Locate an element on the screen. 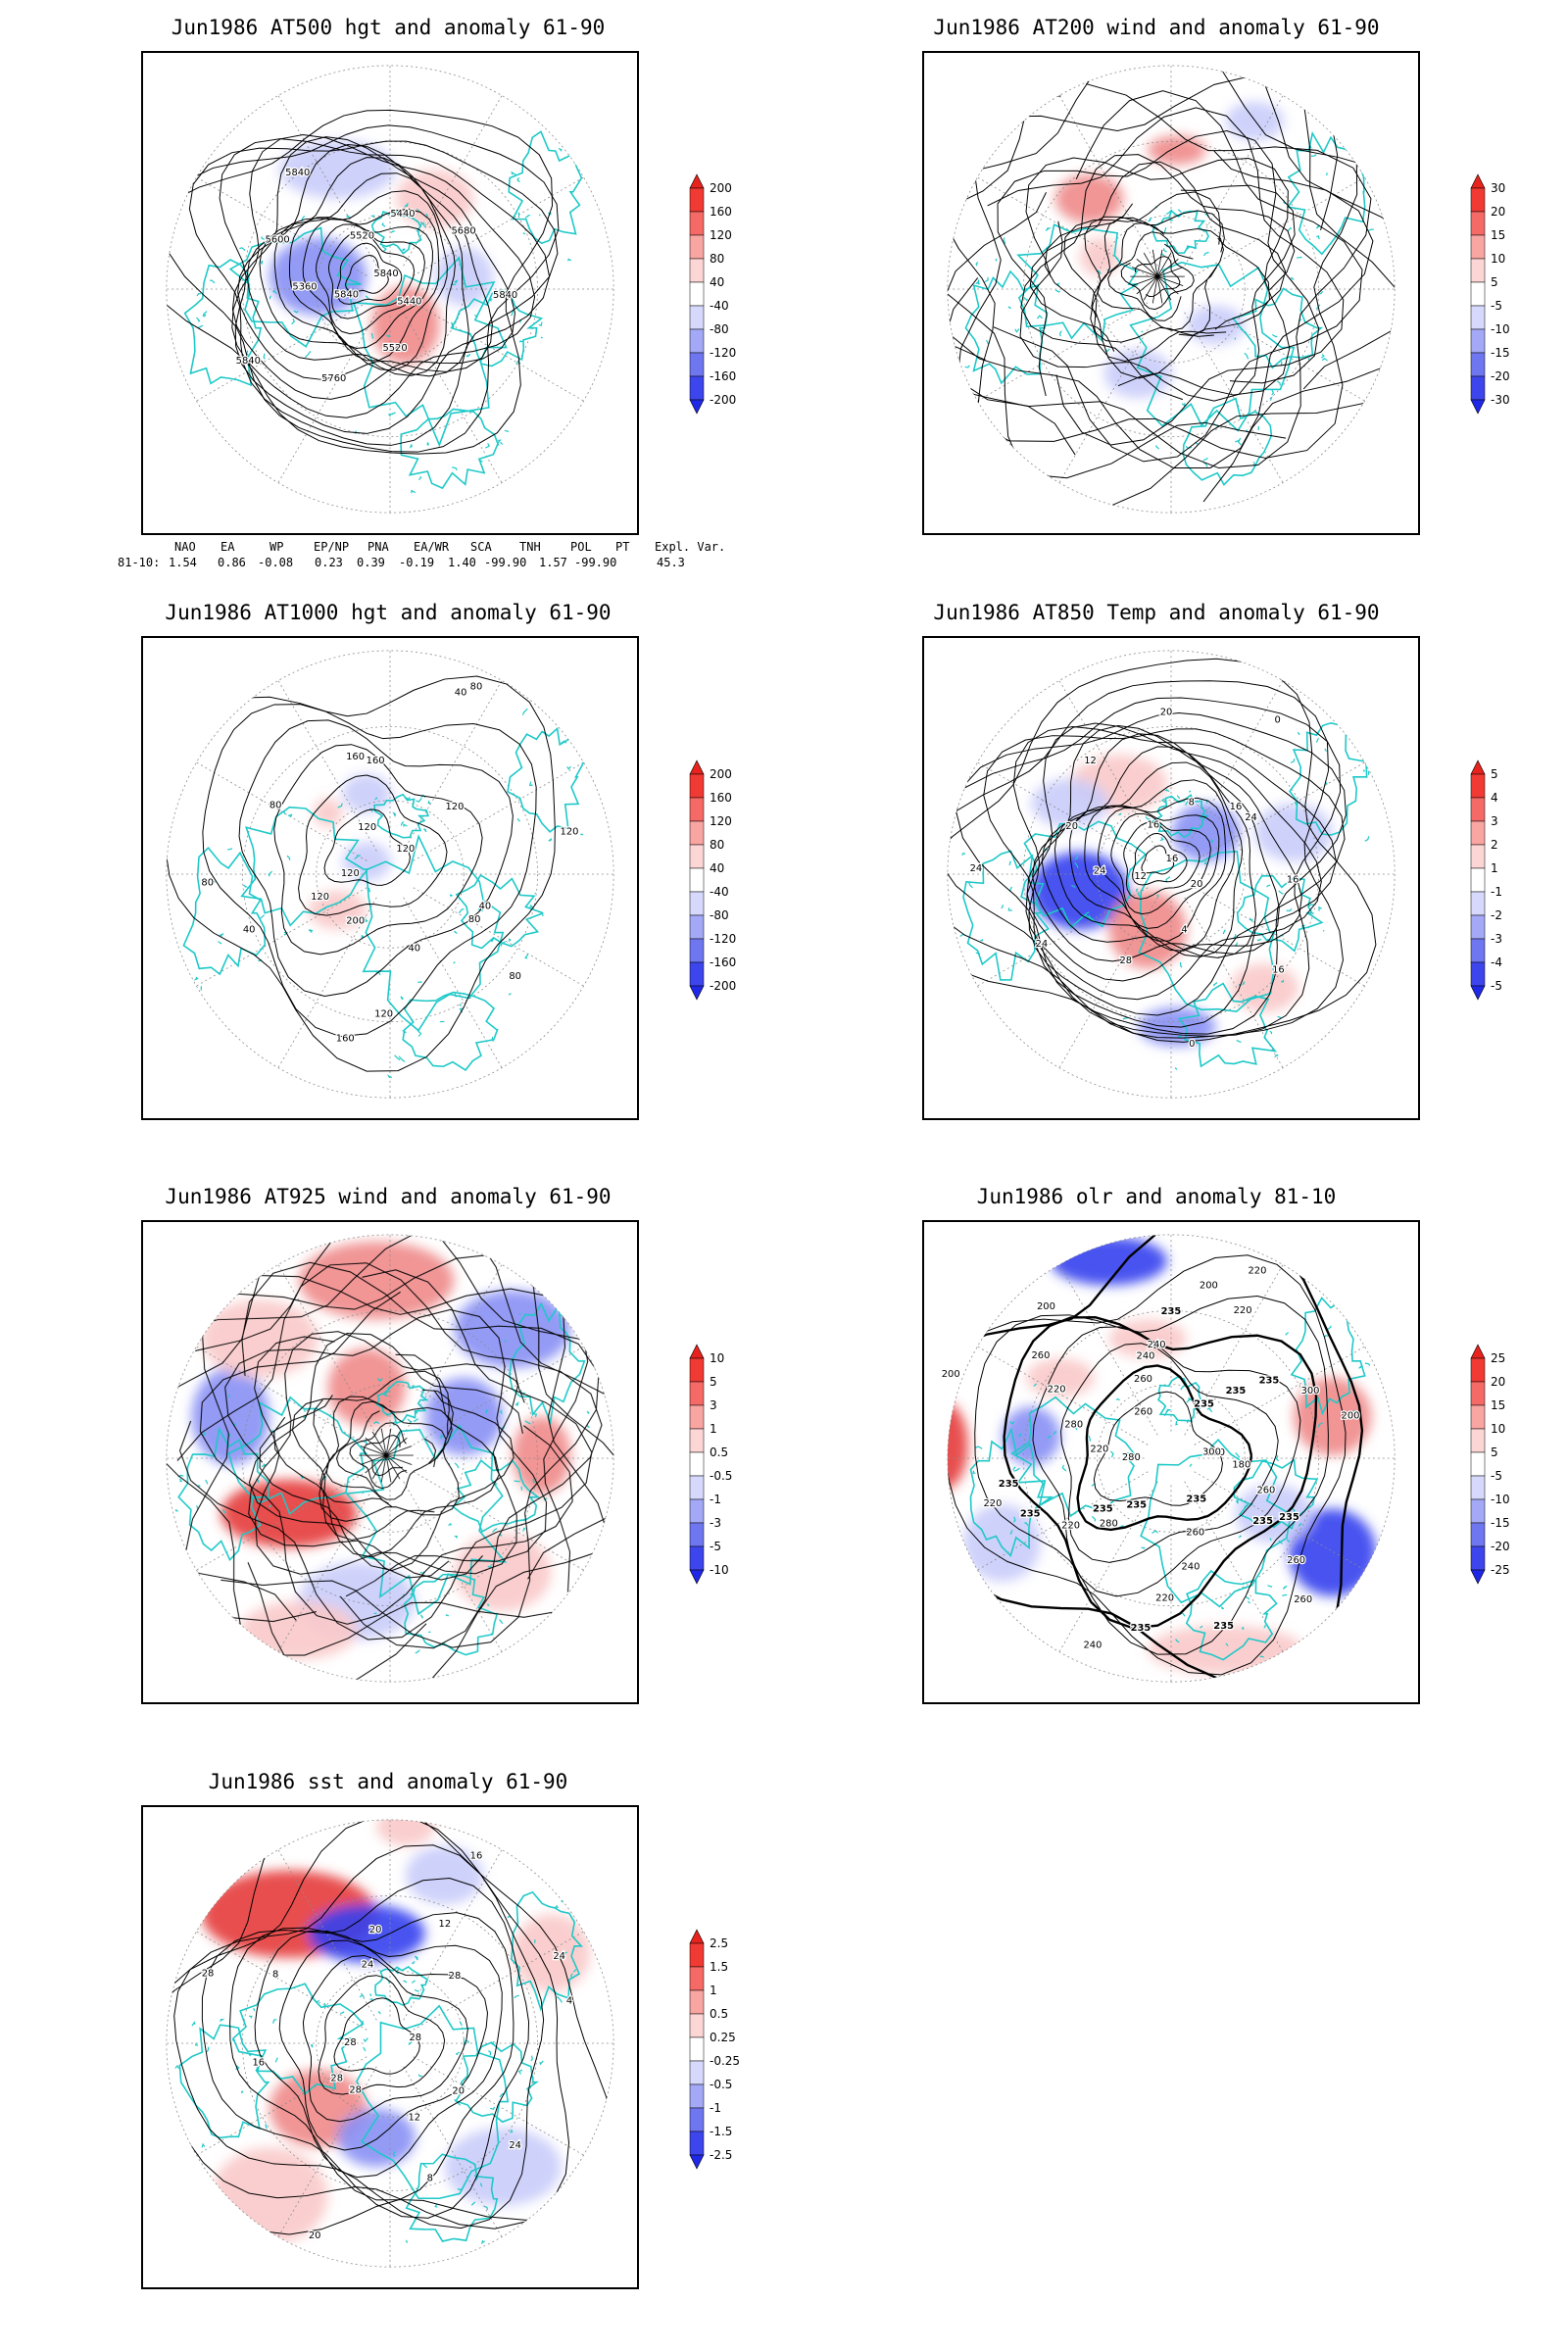  colorbar-tick-label: -80 is located at coordinates (720, 915).